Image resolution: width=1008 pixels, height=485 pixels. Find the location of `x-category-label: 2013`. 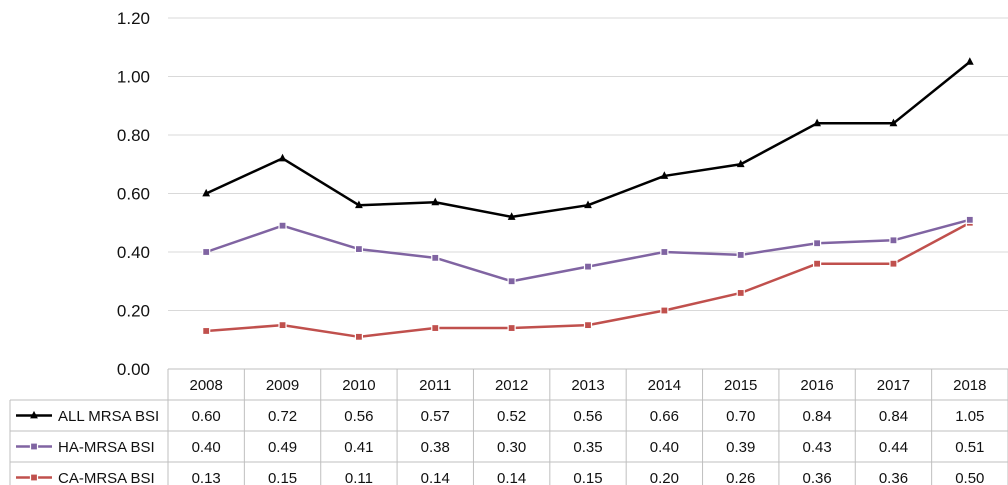

x-category-label: 2013 is located at coordinates (587, 385).